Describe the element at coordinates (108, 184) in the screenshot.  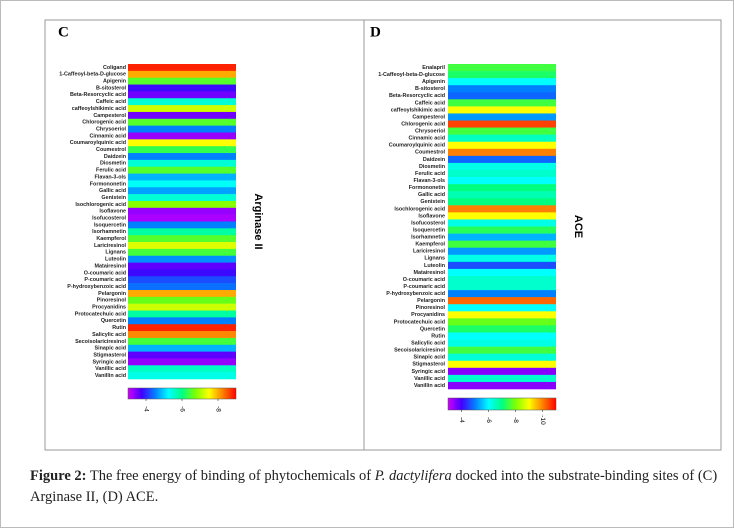
I see `row-label: Formononetin` at that location.